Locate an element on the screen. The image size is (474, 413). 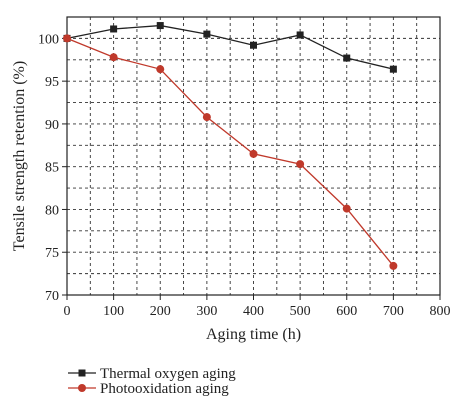
y-axis-title: Tensile strength retention (%) is located at coordinates (19, 156).